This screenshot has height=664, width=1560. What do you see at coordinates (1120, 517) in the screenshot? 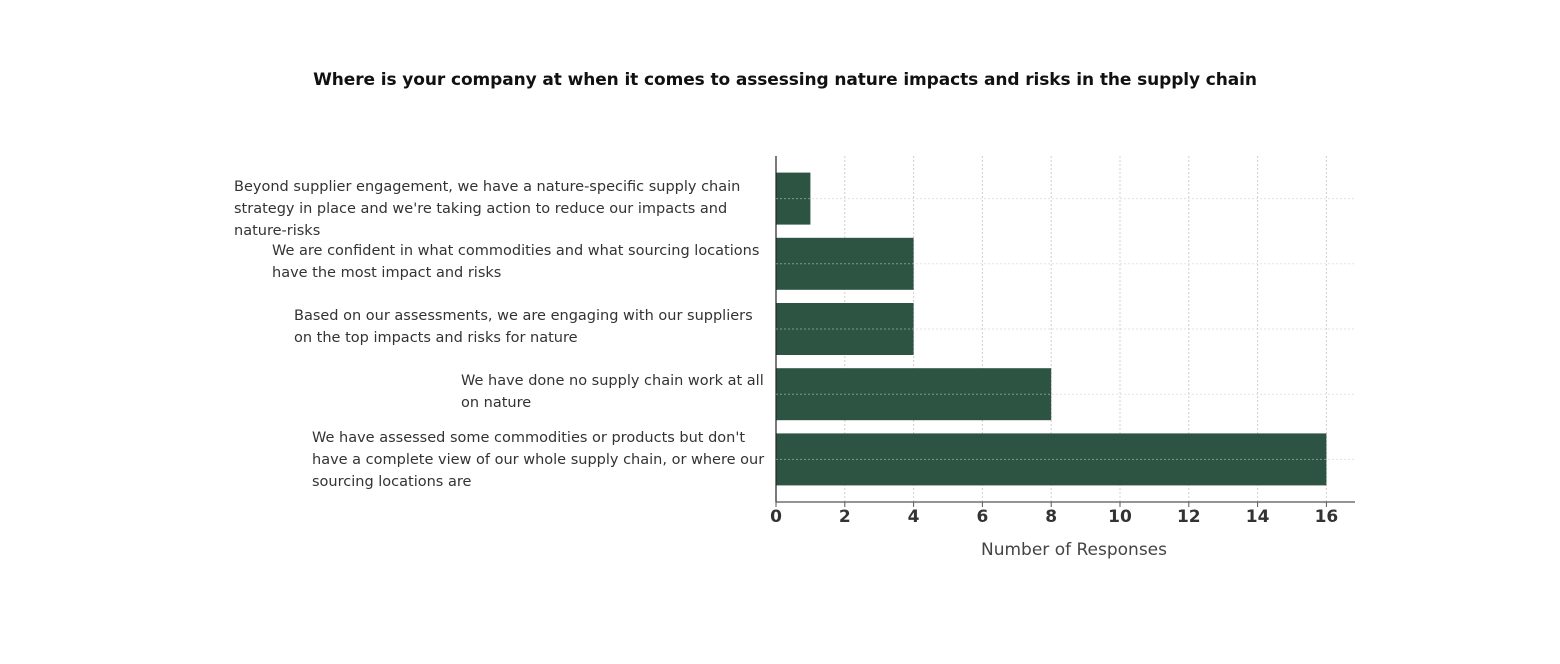
I see `x-tick-label: 10` at bounding box center [1120, 517].